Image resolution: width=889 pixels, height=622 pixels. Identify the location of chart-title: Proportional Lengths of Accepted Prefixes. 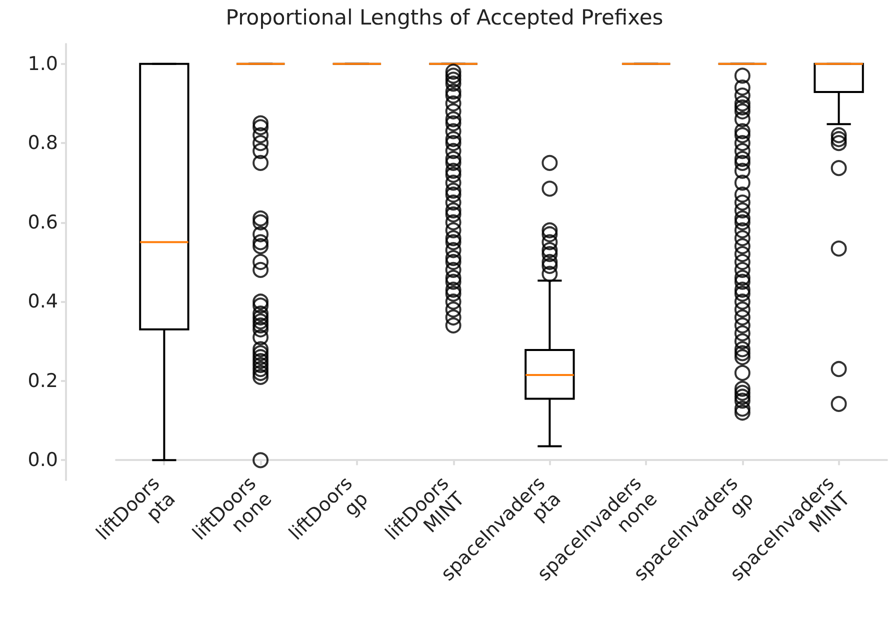
(445, 18).